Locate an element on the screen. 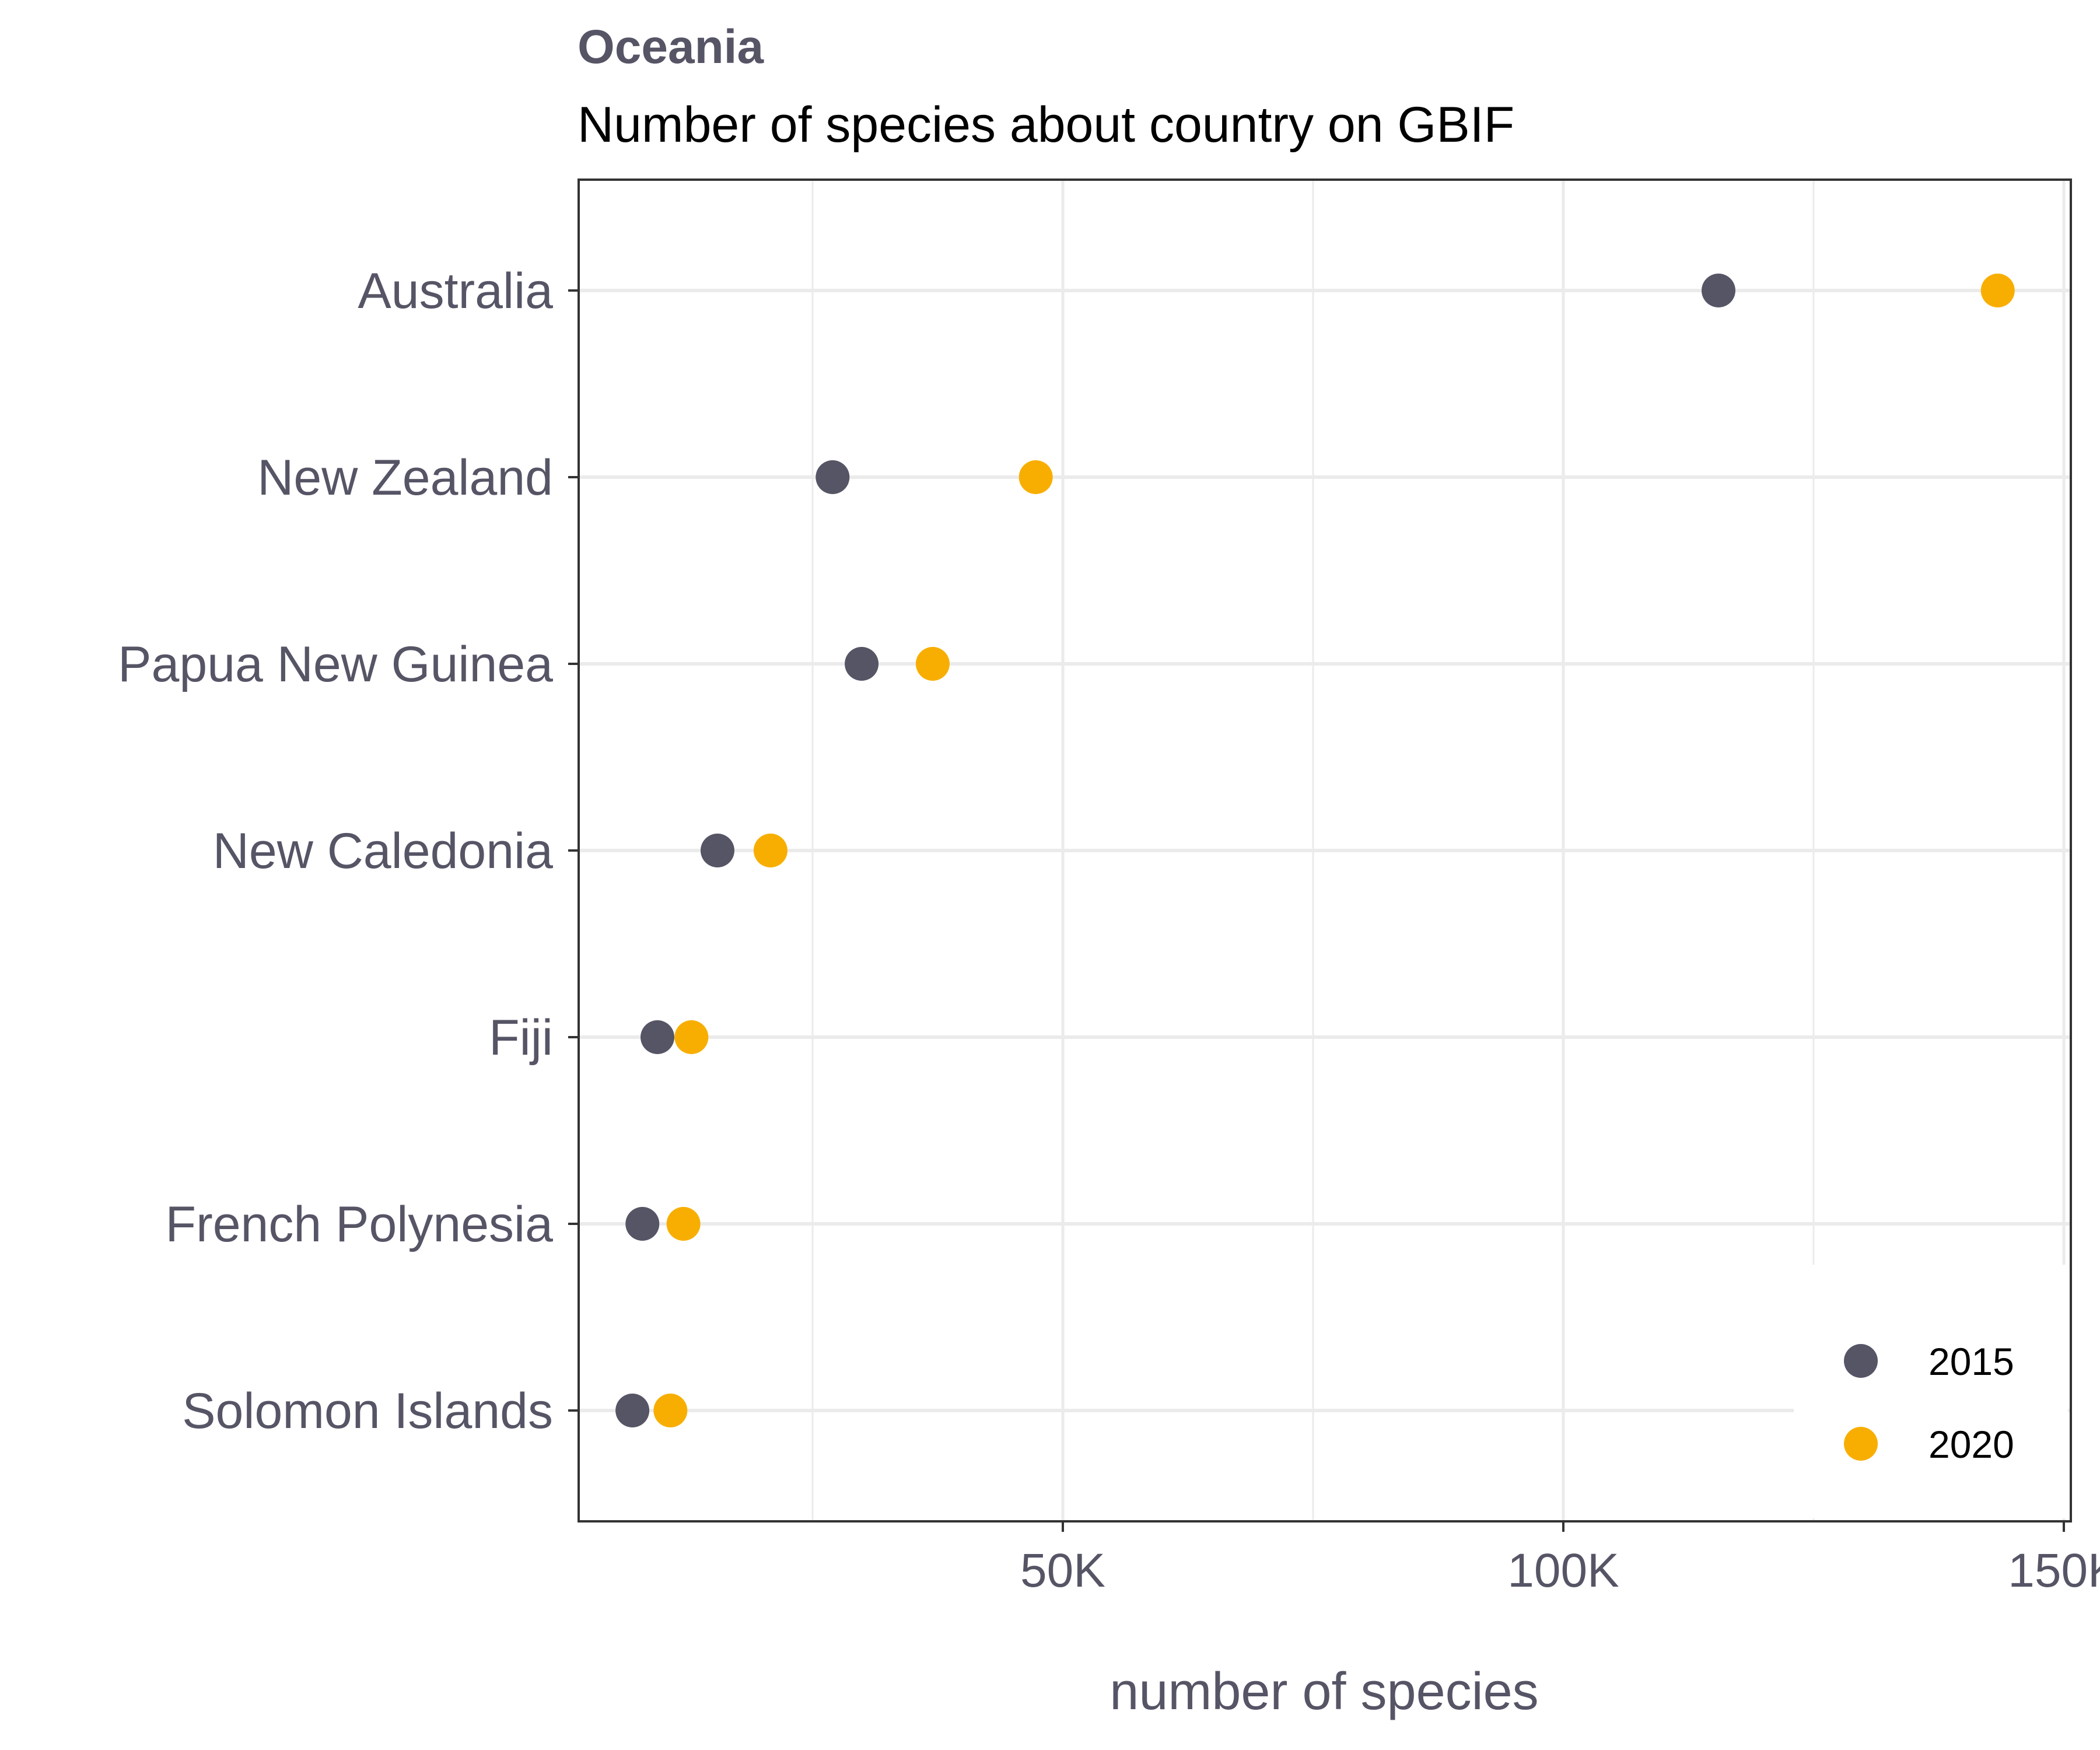  legend-background is located at coordinates (1931, 1391).